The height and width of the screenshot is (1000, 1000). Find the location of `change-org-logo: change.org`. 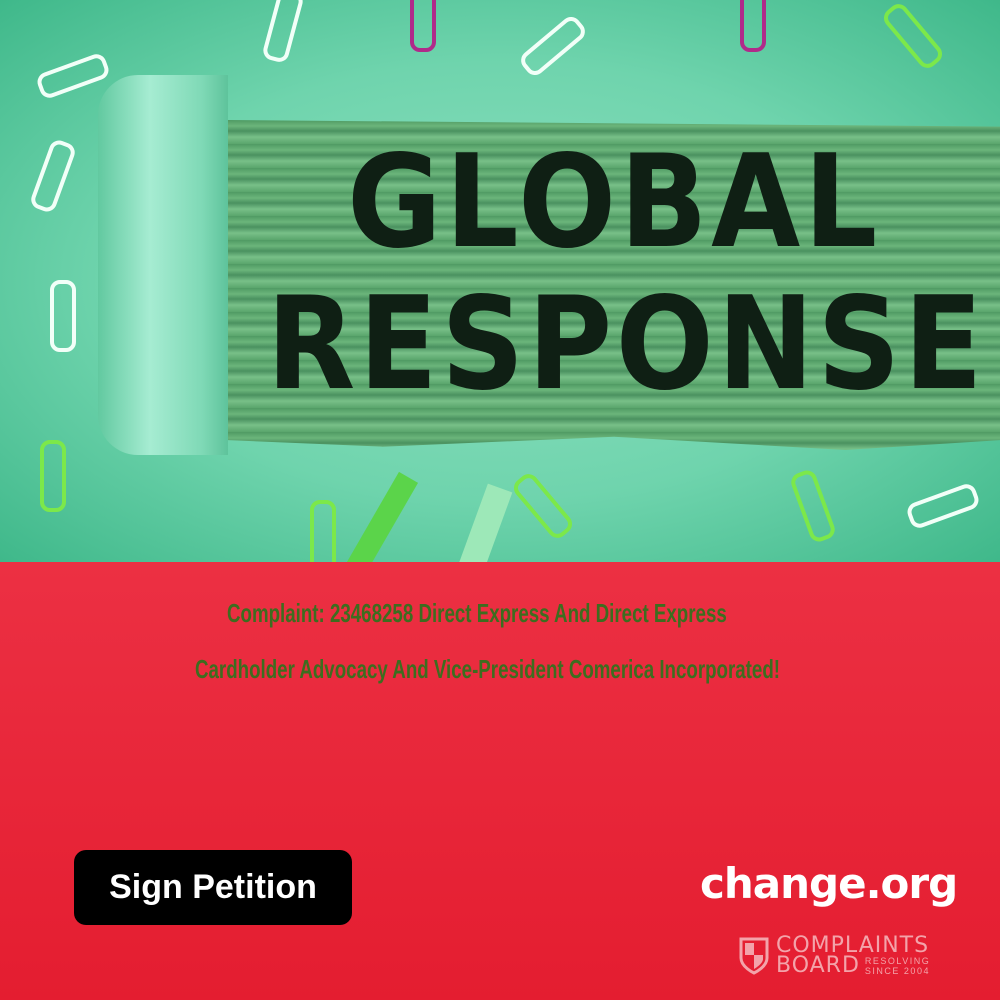

change-org-logo: change.org is located at coordinates (829, 883).